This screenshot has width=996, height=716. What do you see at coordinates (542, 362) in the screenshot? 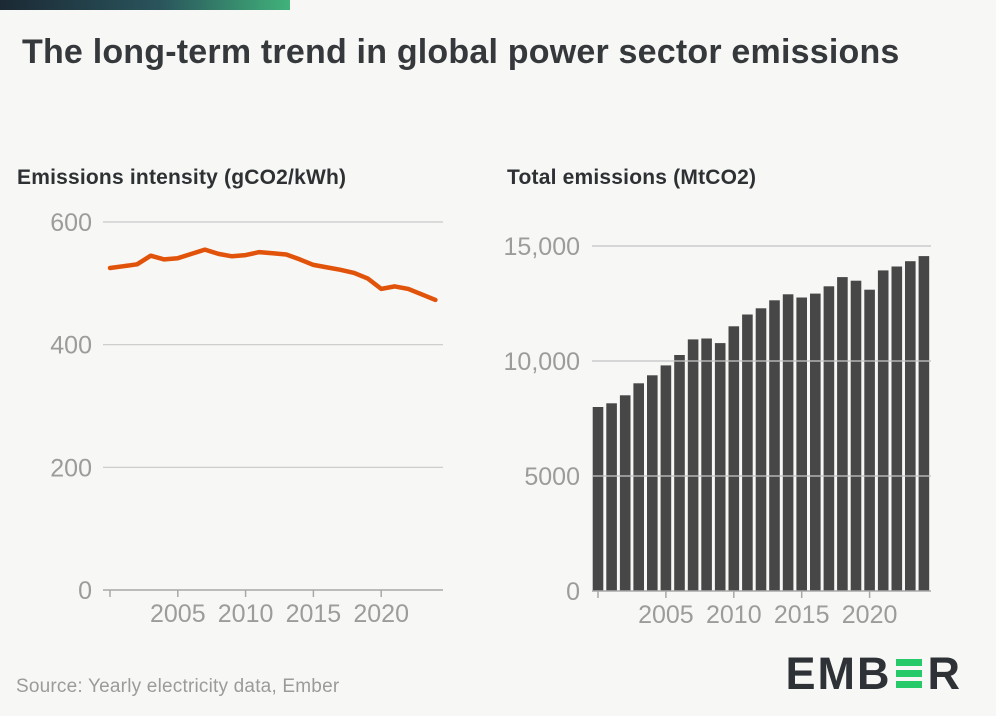
I see `y-axis-label: 10,000` at bounding box center [542, 362].